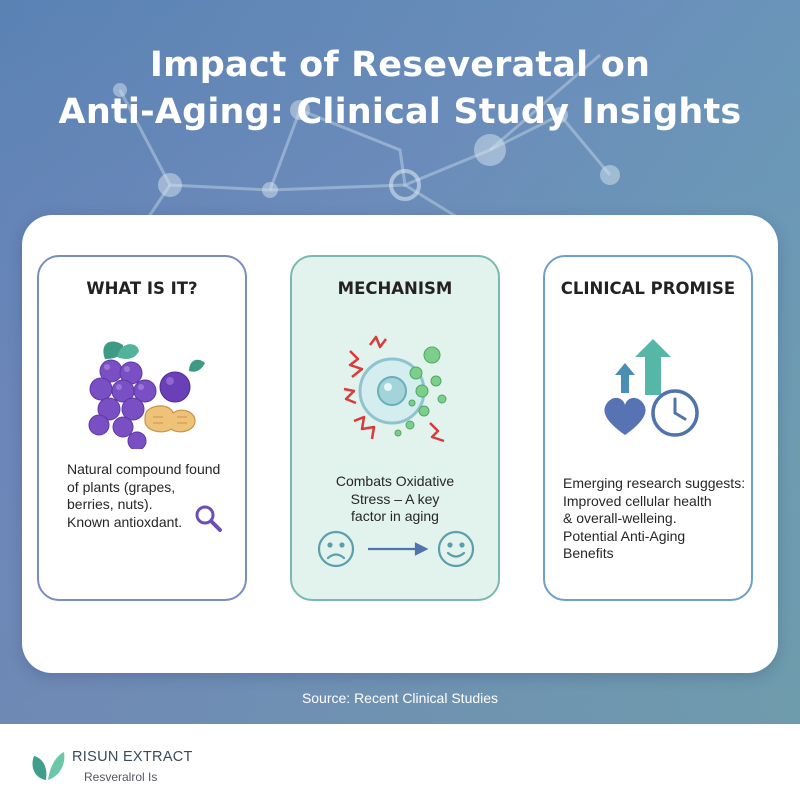  I want to click on up-arrows-icon, so click(651, 388).